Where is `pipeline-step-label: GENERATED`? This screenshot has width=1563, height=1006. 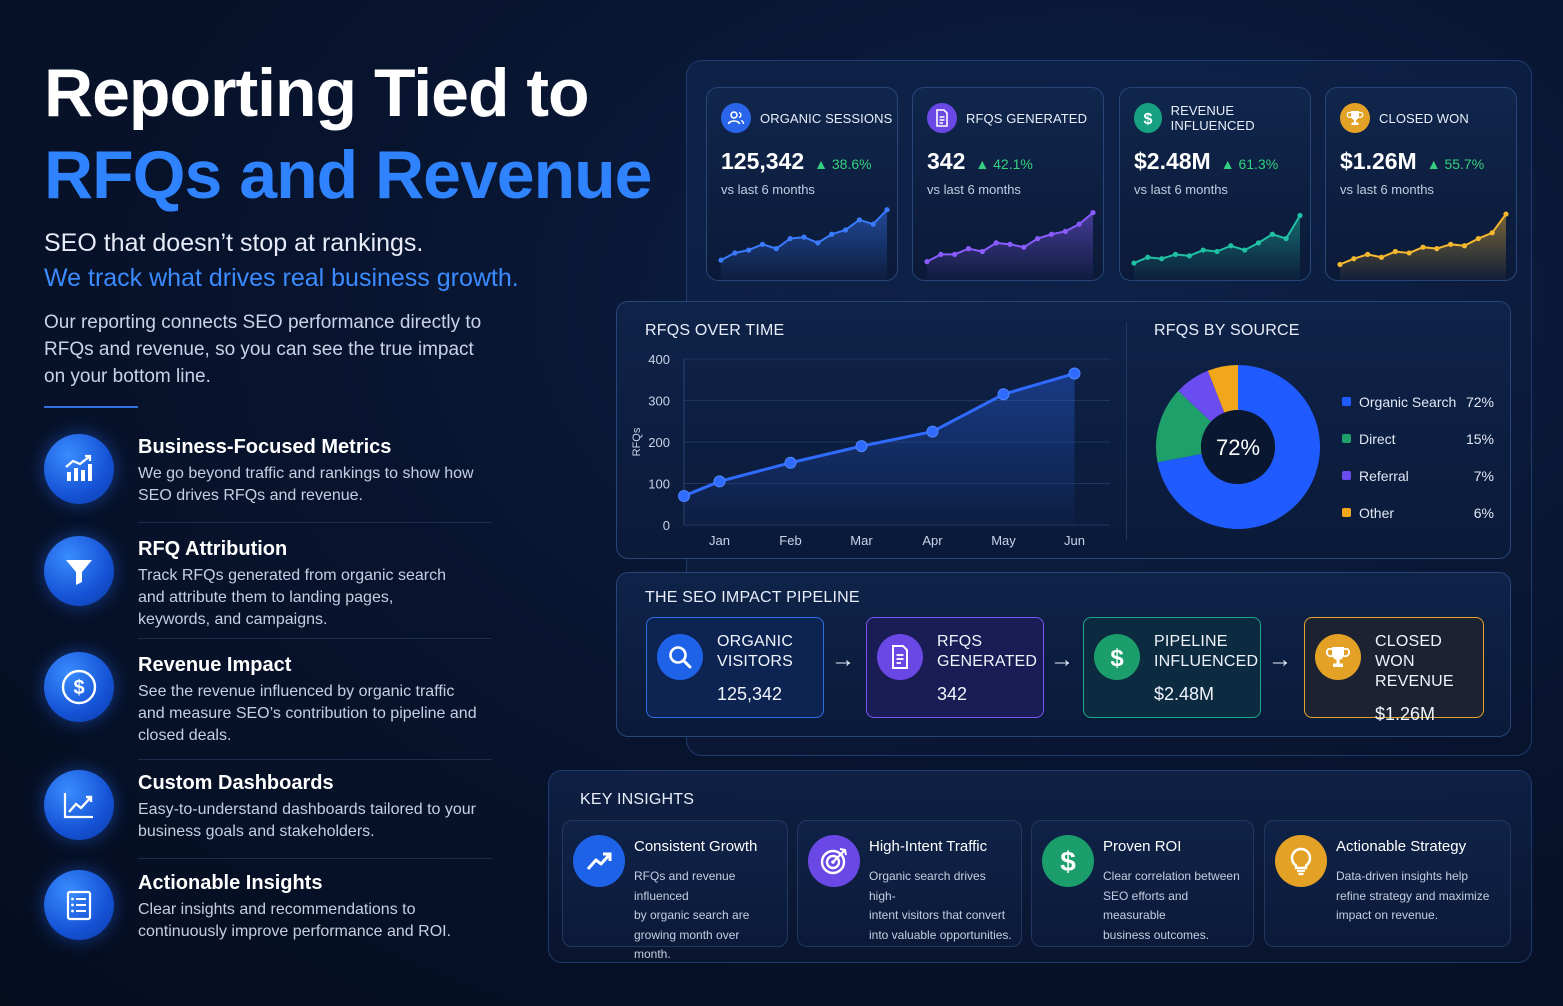
pipeline-step-label: GENERATED is located at coordinates (987, 661).